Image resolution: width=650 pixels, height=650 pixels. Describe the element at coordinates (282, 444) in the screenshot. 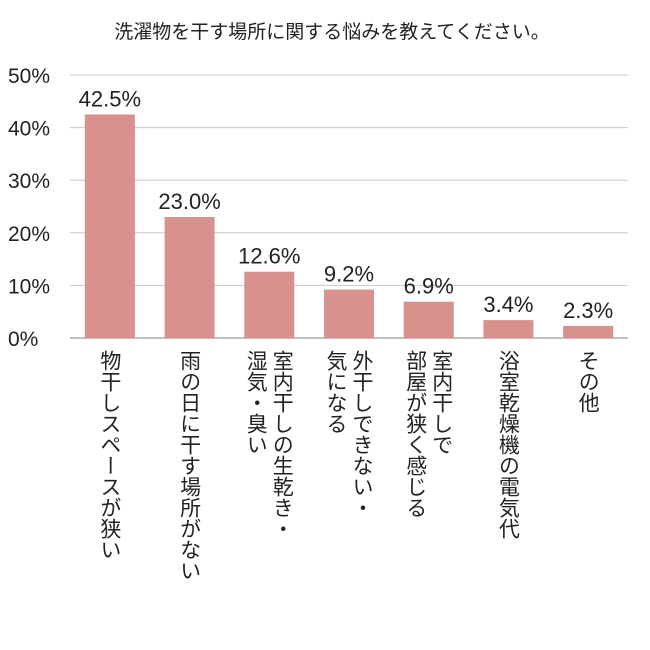

I see `category-label-line: 室内干しの生乾き・` at that location.